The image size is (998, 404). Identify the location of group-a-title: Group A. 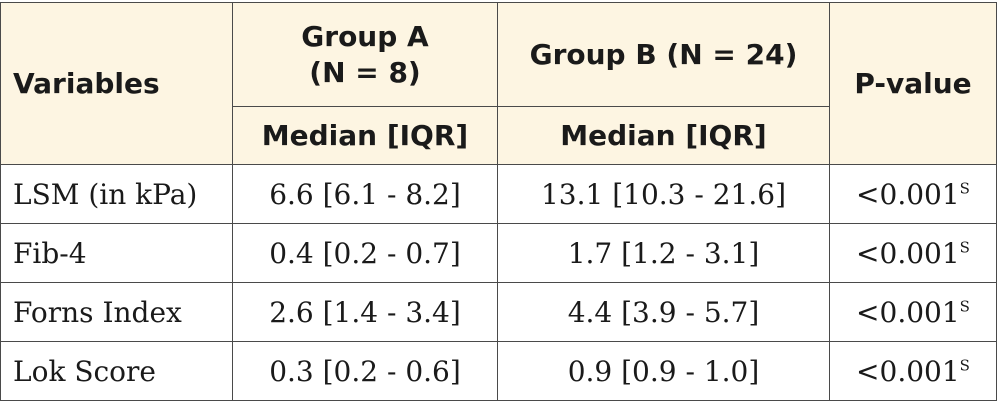
(365, 36).